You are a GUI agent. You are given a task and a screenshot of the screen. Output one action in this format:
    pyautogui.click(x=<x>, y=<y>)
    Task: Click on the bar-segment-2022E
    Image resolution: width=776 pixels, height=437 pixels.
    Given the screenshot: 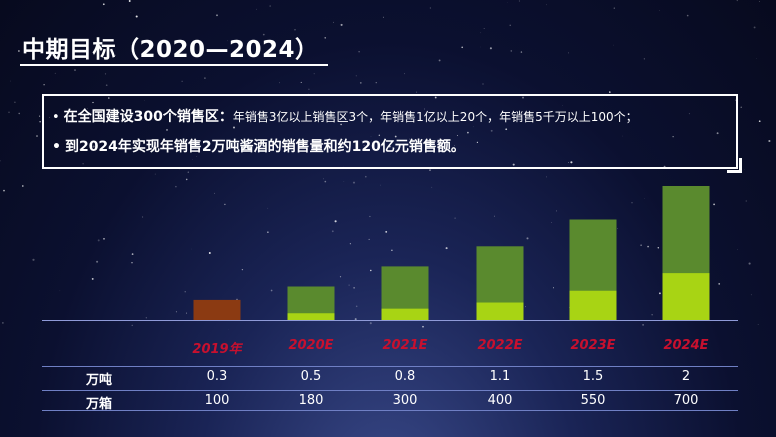 What is the action you would take?
    pyautogui.click(x=500, y=311)
    